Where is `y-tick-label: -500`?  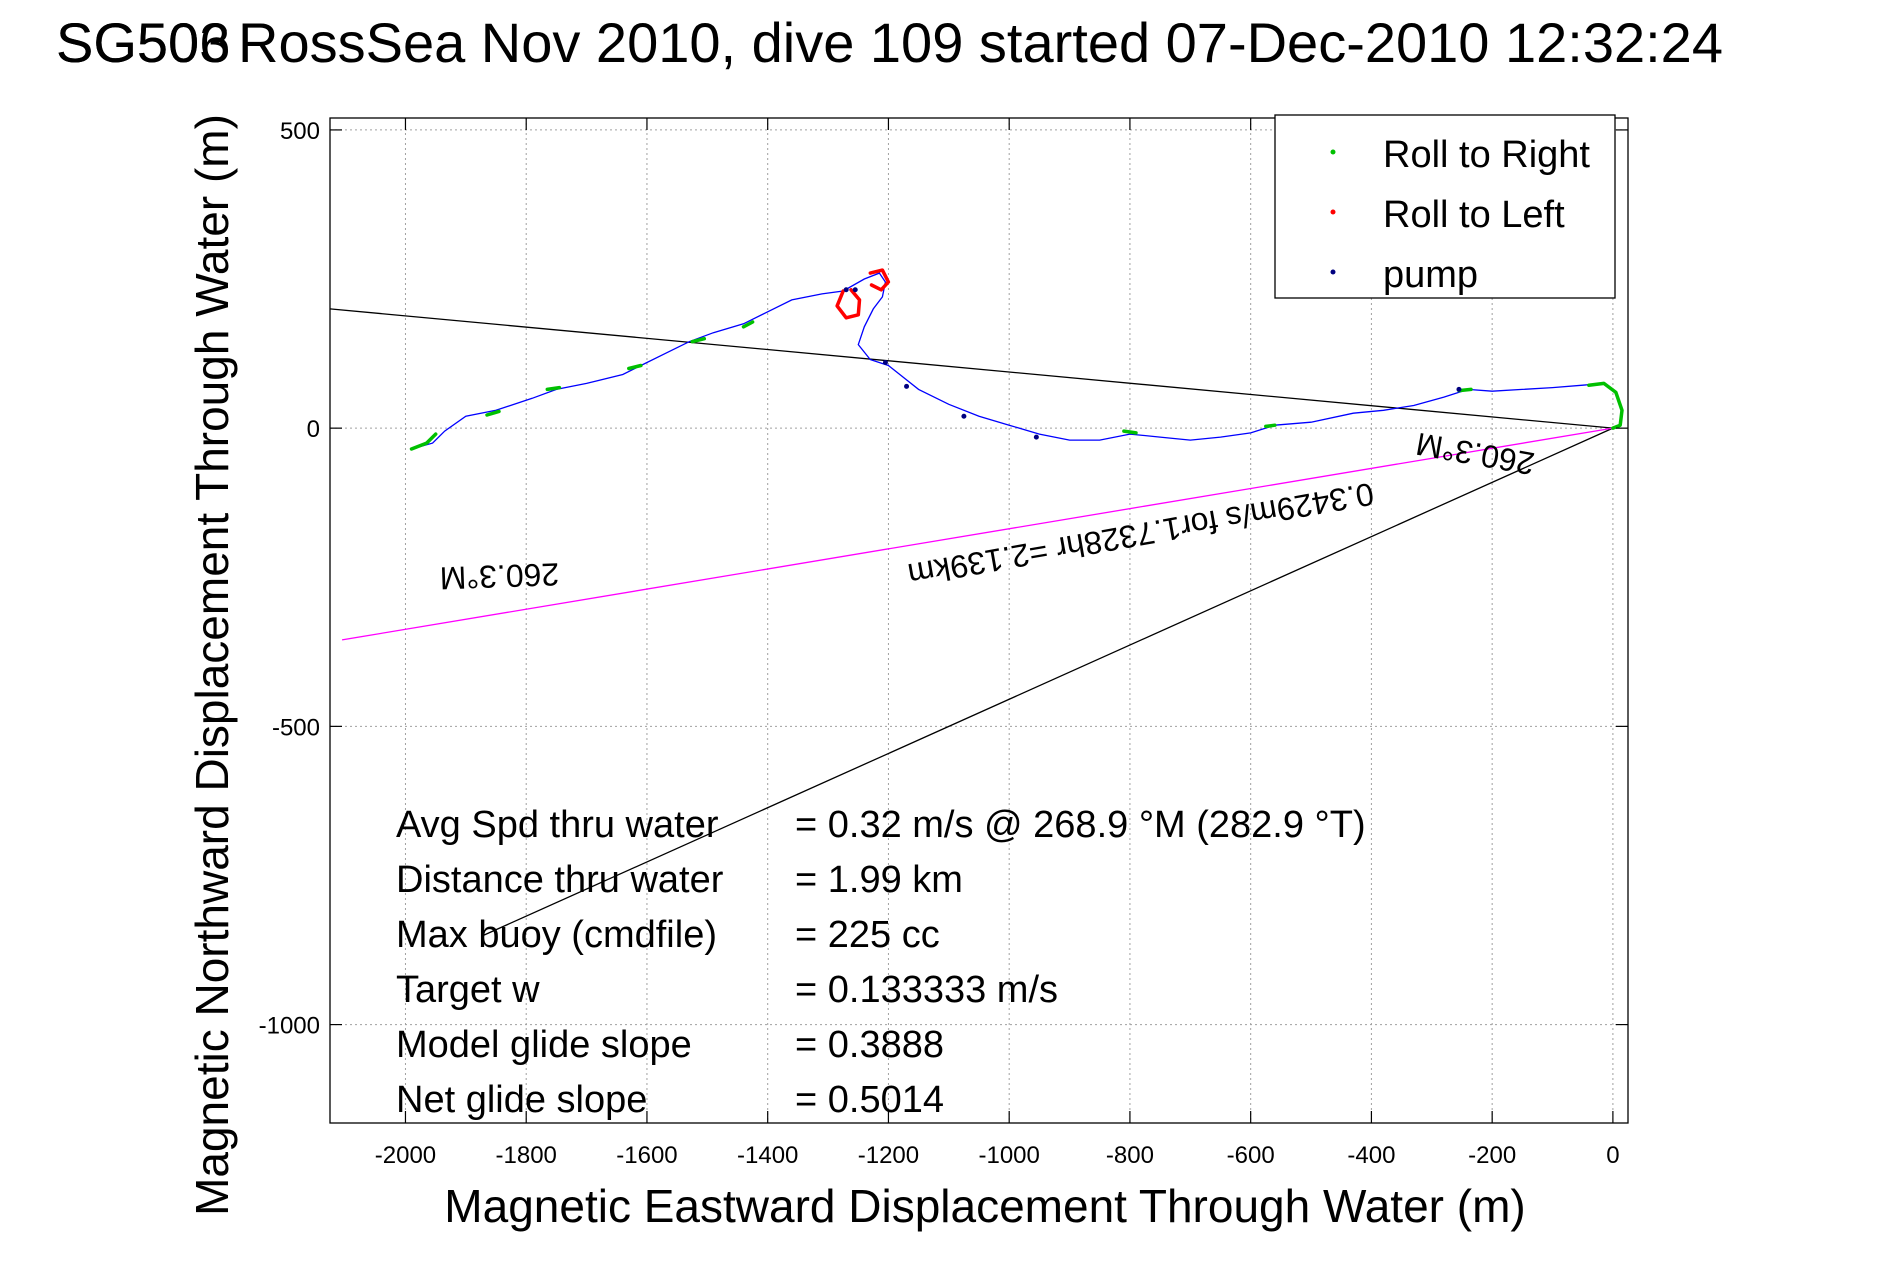
y-tick-label: -500 is located at coordinates (296, 727).